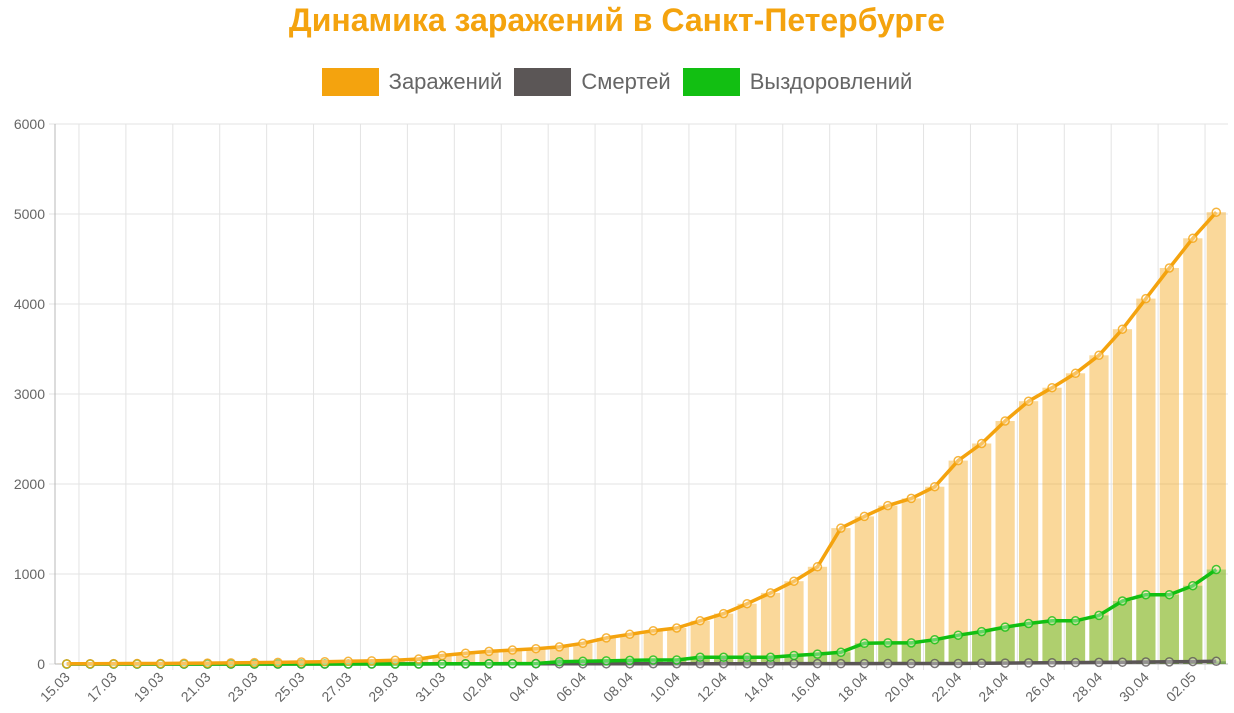  Describe the element at coordinates (797, 82) in the screenshot. I see `legend-item-recovered: Выздоровлений` at that location.